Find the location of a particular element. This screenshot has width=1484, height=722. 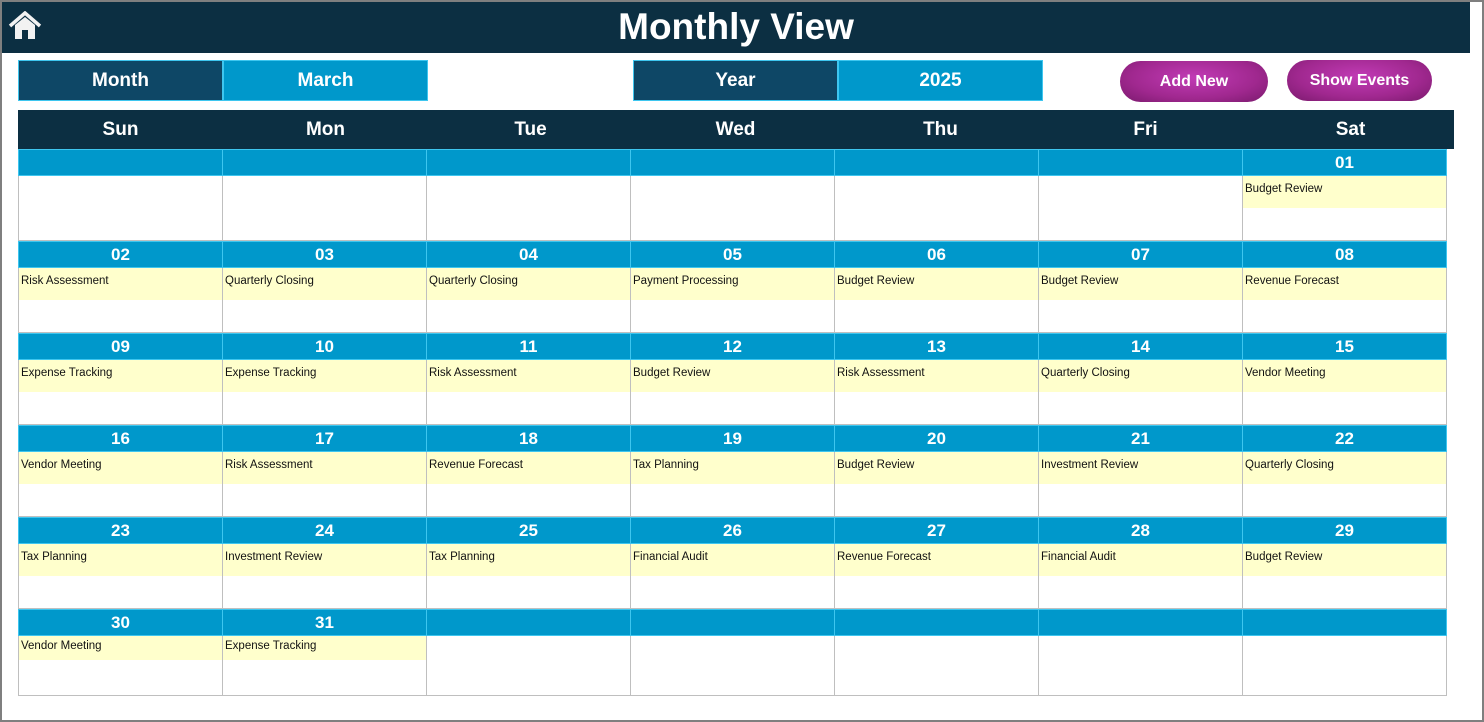

day-cell: 29 Budget Review is located at coordinates (1344, 563).